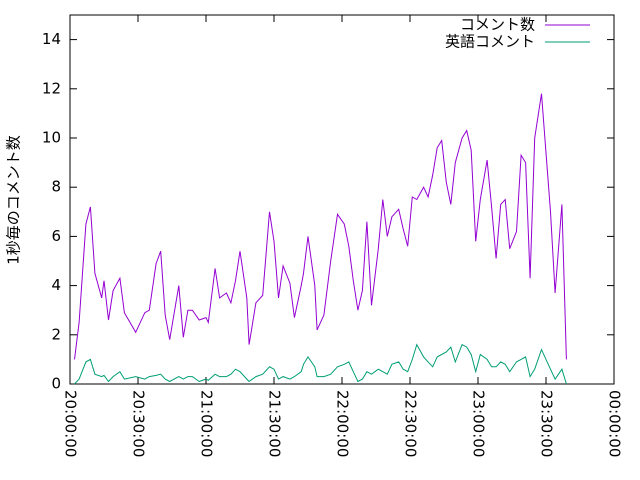 This screenshot has height=480, width=640. Describe the element at coordinates (207, 423) in the screenshot. I see `x-tick-label: 21:00:00` at that location.